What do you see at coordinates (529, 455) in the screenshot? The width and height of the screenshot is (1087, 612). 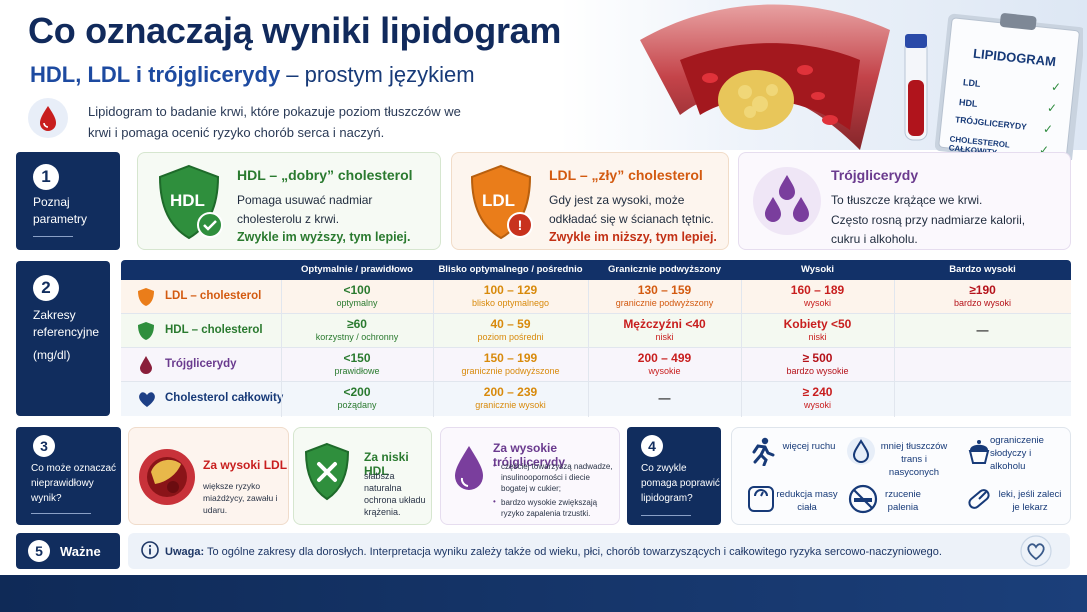 I see `high-tg-title: Za wysokie trójglicerydy` at bounding box center [529, 455].